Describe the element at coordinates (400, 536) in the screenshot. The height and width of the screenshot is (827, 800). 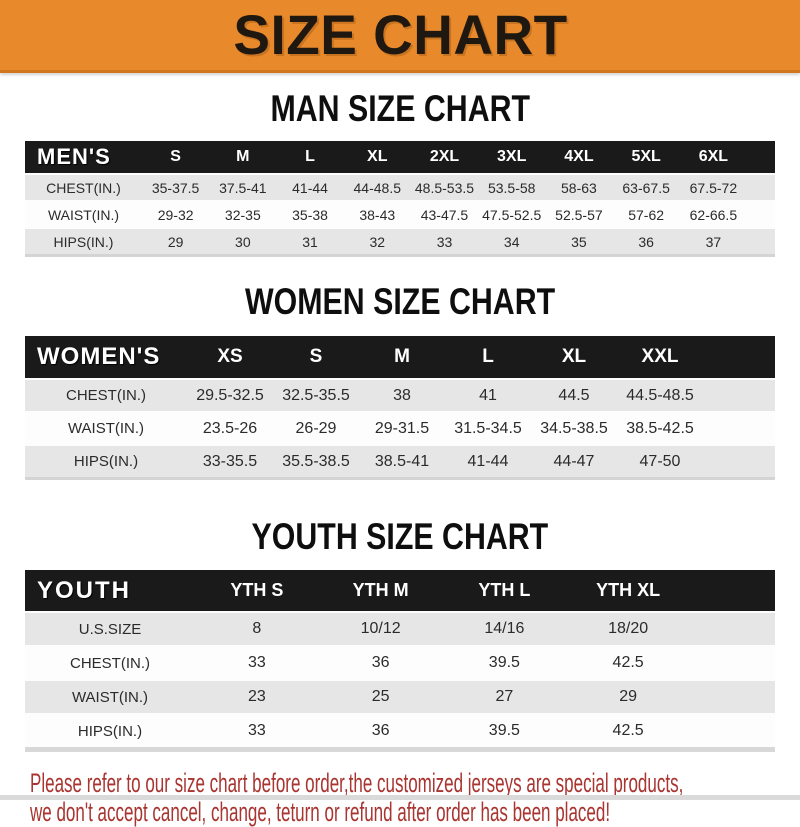
I see `youth-section-heading-text: YOUTH SIZE CHART` at that location.